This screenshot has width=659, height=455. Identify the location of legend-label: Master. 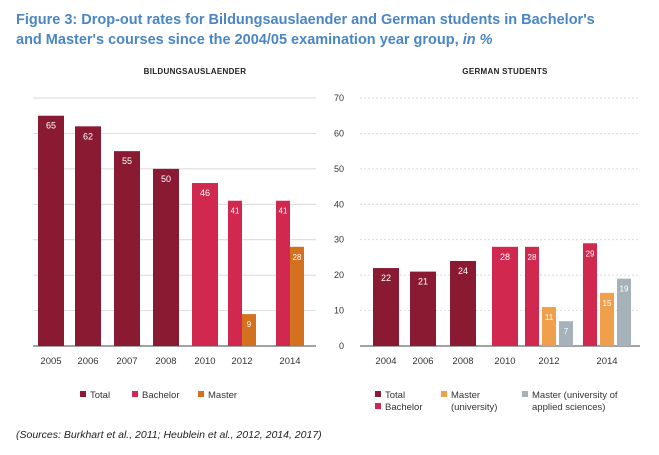
(223, 395).